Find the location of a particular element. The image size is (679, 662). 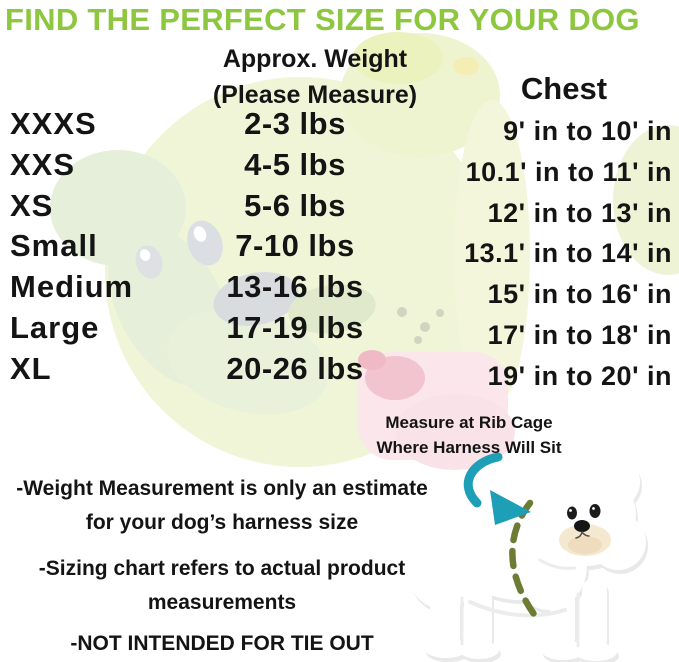

size-cell: XL is located at coordinates (31, 368).